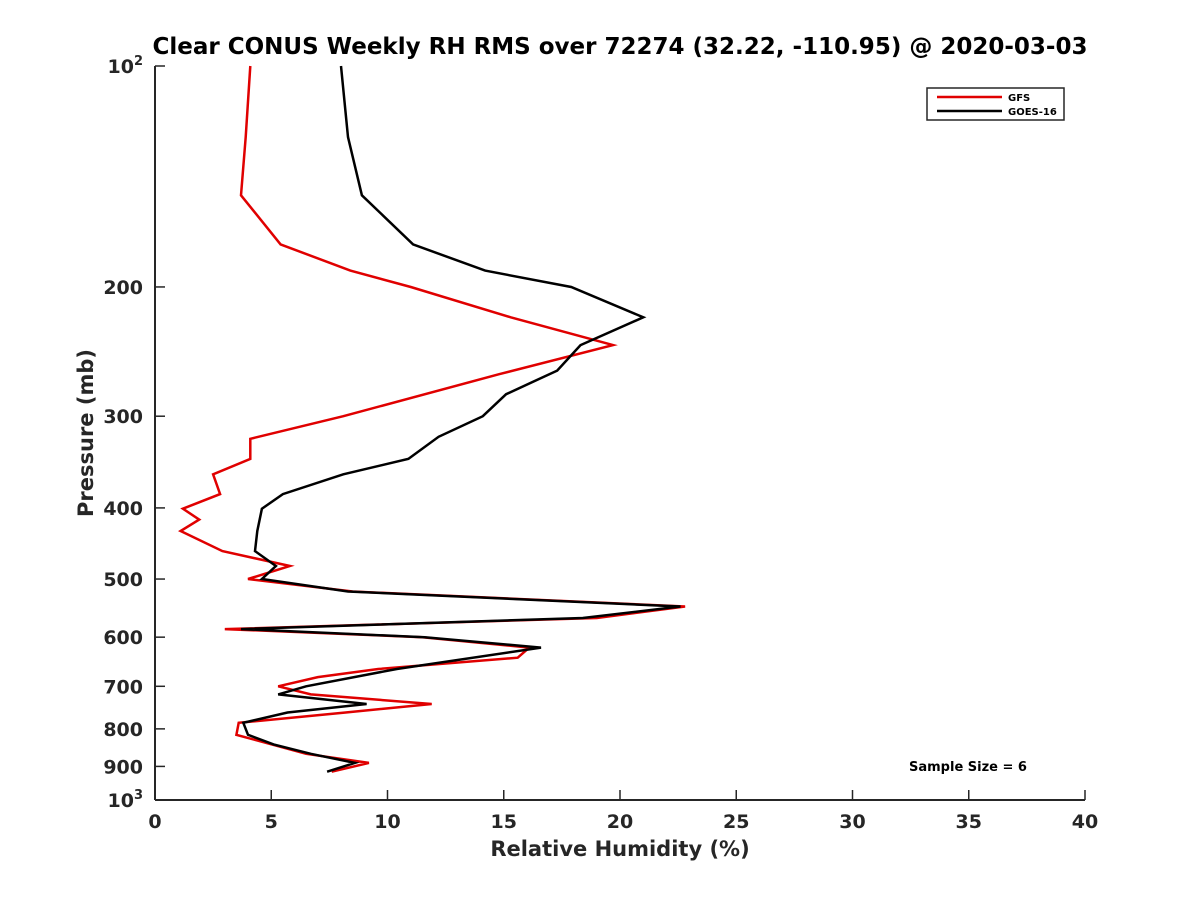  Describe the element at coordinates (123, 580) in the screenshot. I see `y-tick-label: 500` at that location.